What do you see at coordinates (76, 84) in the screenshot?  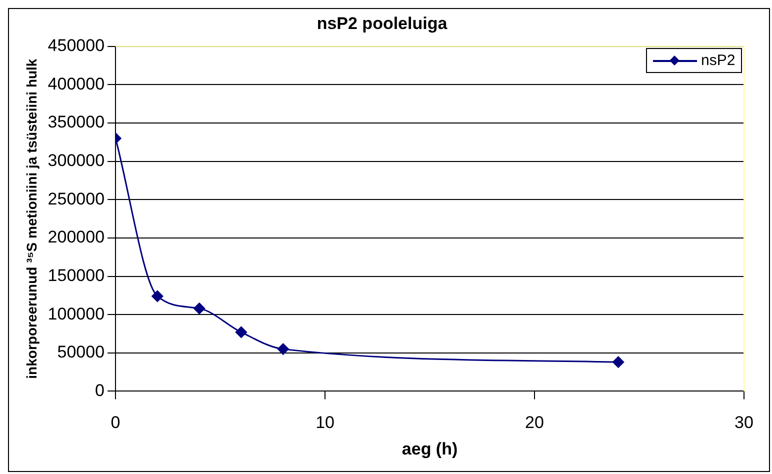 I see `y-tick-label: 400000` at bounding box center [76, 84].